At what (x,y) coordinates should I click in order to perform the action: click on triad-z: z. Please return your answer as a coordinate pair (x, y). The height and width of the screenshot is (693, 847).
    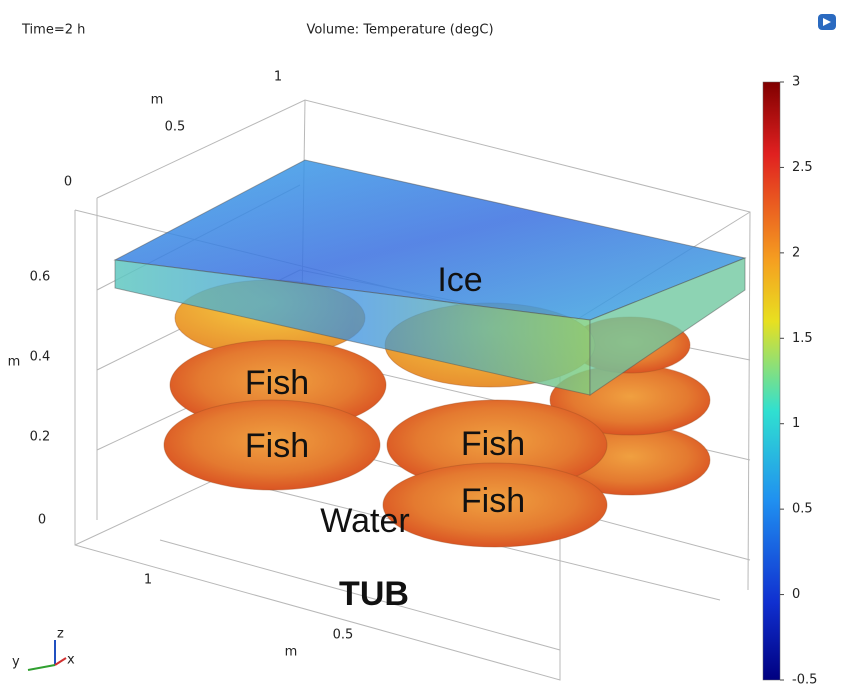
    Looking at the image, I should click on (60, 634).